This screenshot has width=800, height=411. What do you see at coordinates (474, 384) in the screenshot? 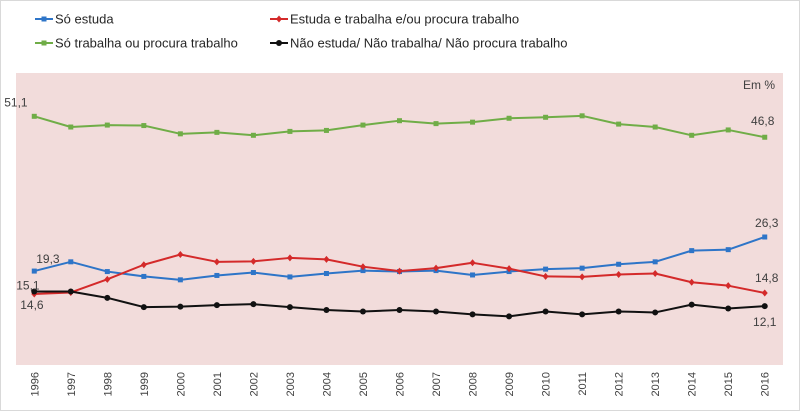
I see `x-tick-label: 2008` at bounding box center [474, 384].